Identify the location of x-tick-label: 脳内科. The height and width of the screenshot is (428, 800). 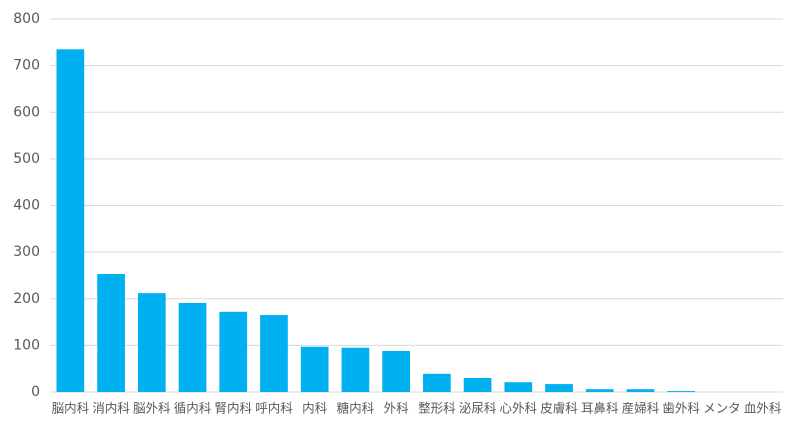
(71, 408).